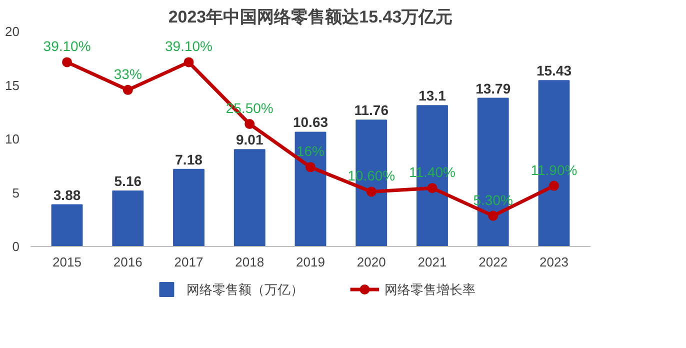 This screenshot has height=348, width=686. Describe the element at coordinates (12, 139) in the screenshot. I see `y-tick-label: 10` at that location.